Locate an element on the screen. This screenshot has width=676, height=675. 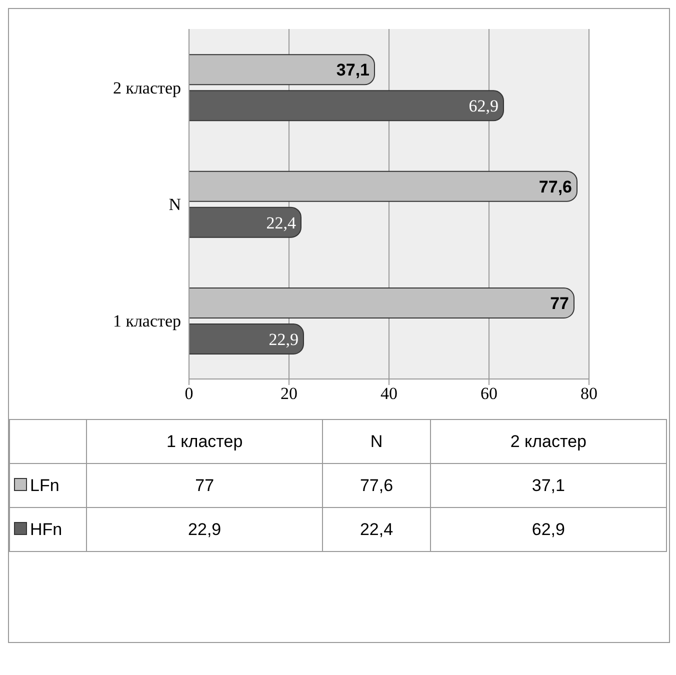
data-label: 22,9 is located at coordinates (283, 340).